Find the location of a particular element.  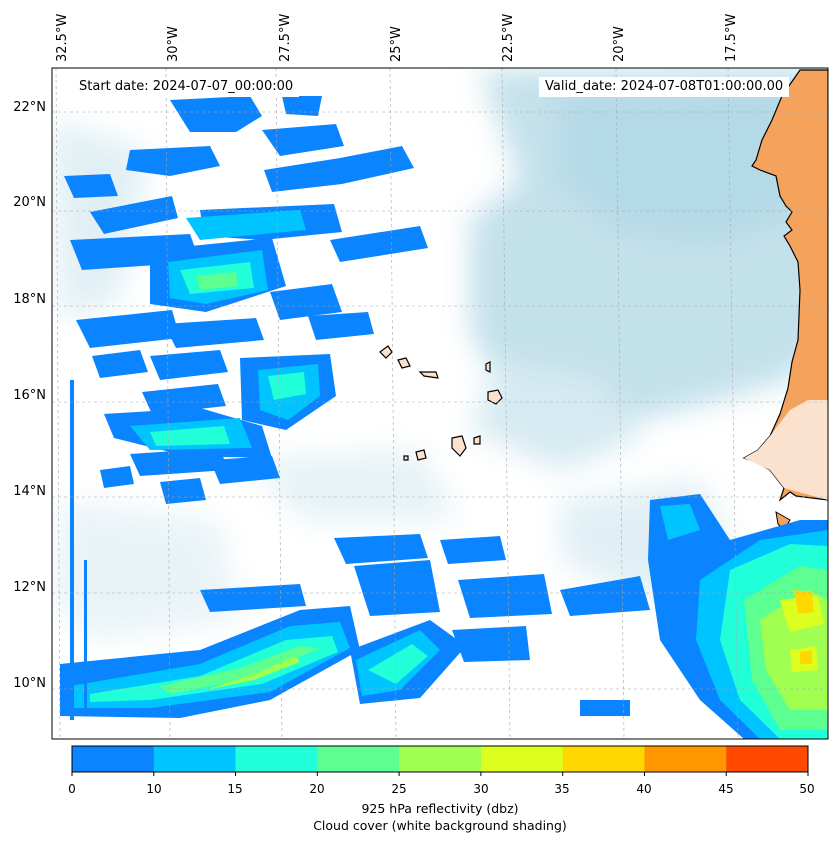

colorbar-tick-50: 50 is located at coordinates (807, 789).